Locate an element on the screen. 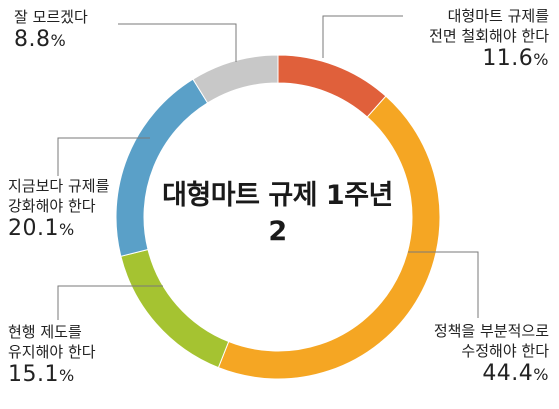 The image size is (559, 409). slice-label-0: 대형마트 규제를 전면 철회해야 한다 11.6% is located at coordinates (489, 39).